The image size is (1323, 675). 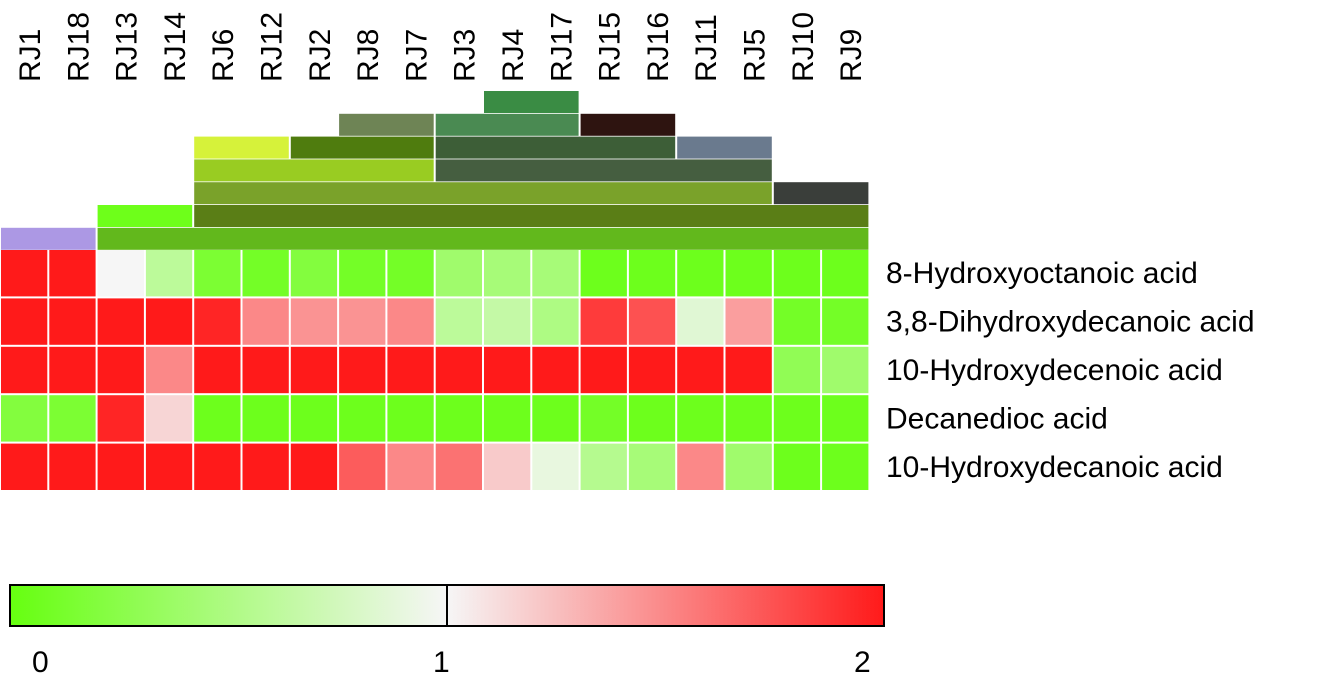 What do you see at coordinates (40, 660) in the screenshot?
I see `color-scale-tick-0: 0` at bounding box center [40, 660].